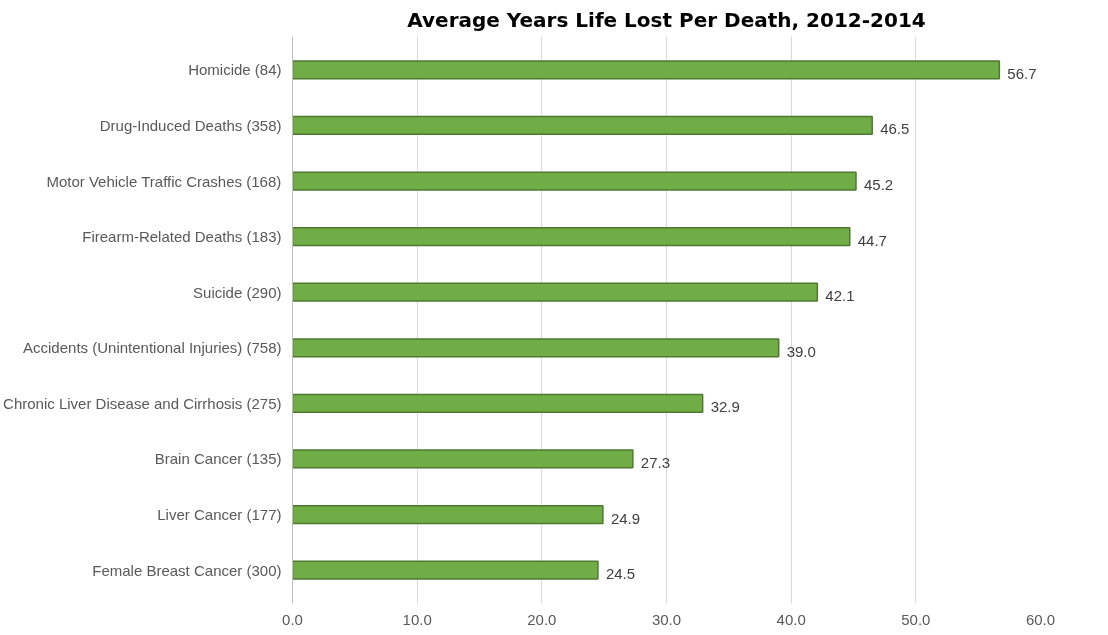 The height and width of the screenshot is (635, 1108). Describe the element at coordinates (1022, 73) in the screenshot. I see `data-label: 56.7` at that location.